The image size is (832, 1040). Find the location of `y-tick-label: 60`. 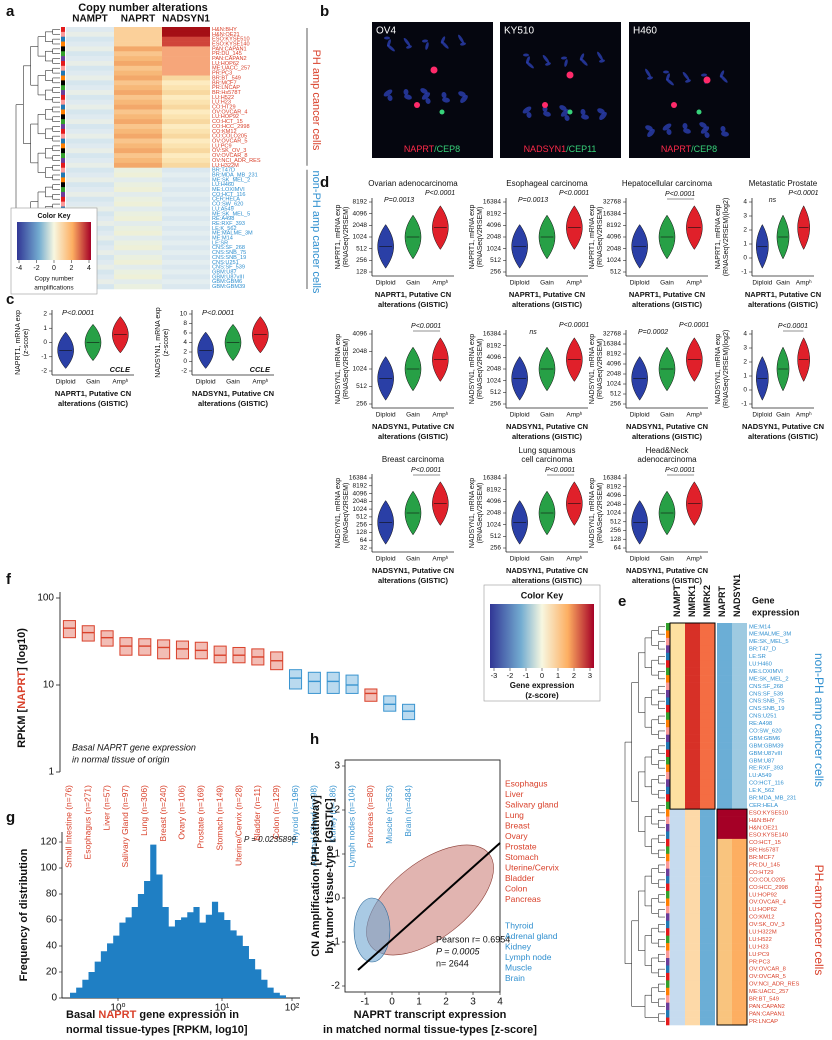

y-tick-label: 60 is located at coordinates (52, 920).